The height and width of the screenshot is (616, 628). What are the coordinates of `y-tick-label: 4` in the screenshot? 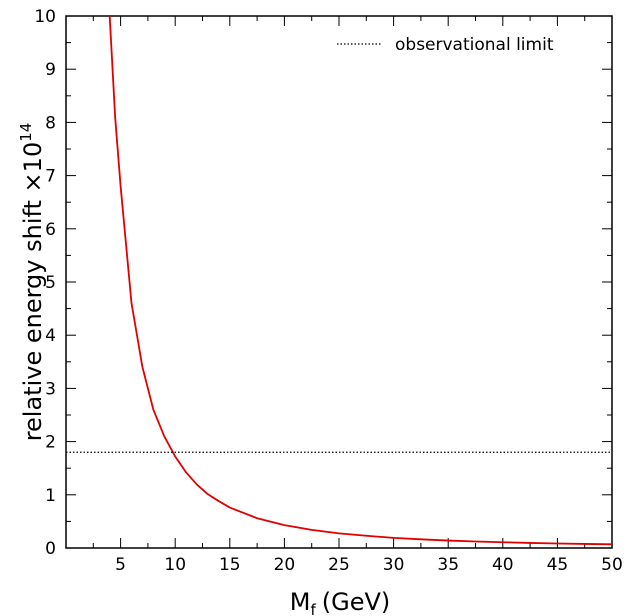 It's located at (50, 336).